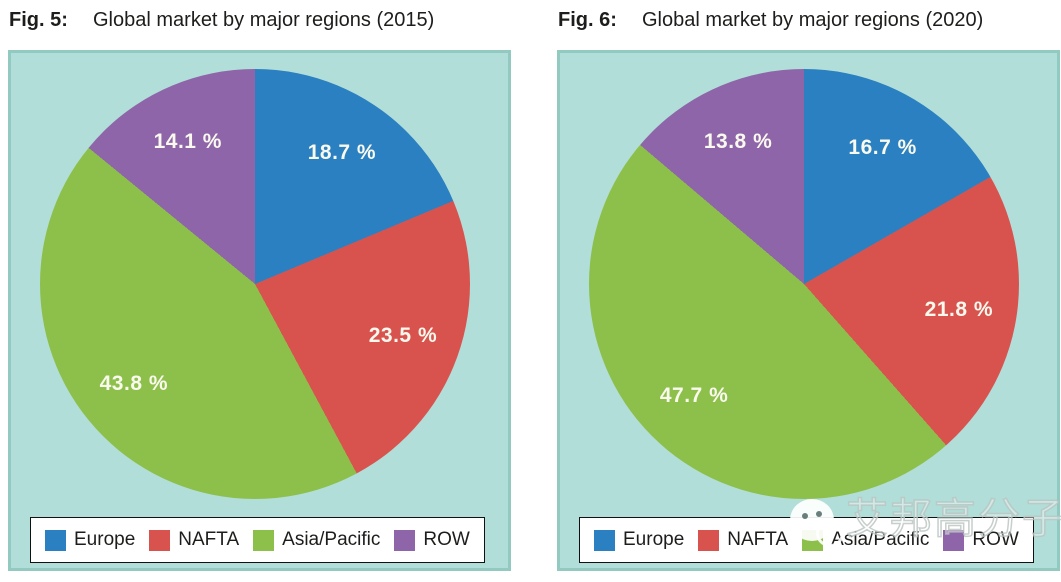 The width and height of the screenshot is (1061, 582). I want to click on legend-2020: Europe NAFTA Asia/Pacific ROW, so click(806, 540).